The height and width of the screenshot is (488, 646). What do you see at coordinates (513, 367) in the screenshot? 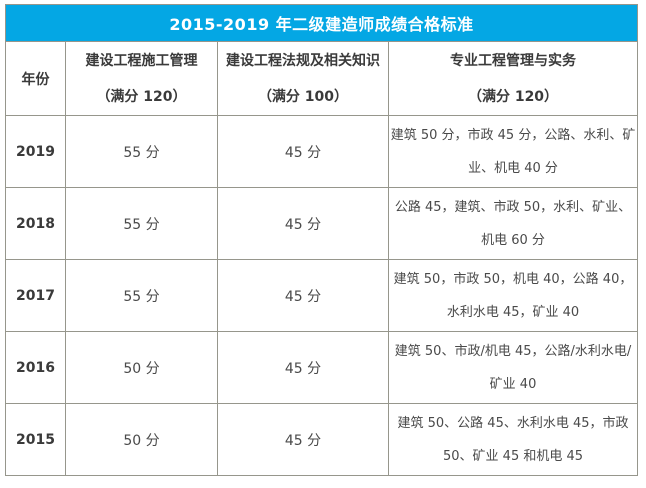
I see `practice-score-cell: 建筑 50、市政/机电 45，公路/水利水电/矿业 40` at bounding box center [513, 367].